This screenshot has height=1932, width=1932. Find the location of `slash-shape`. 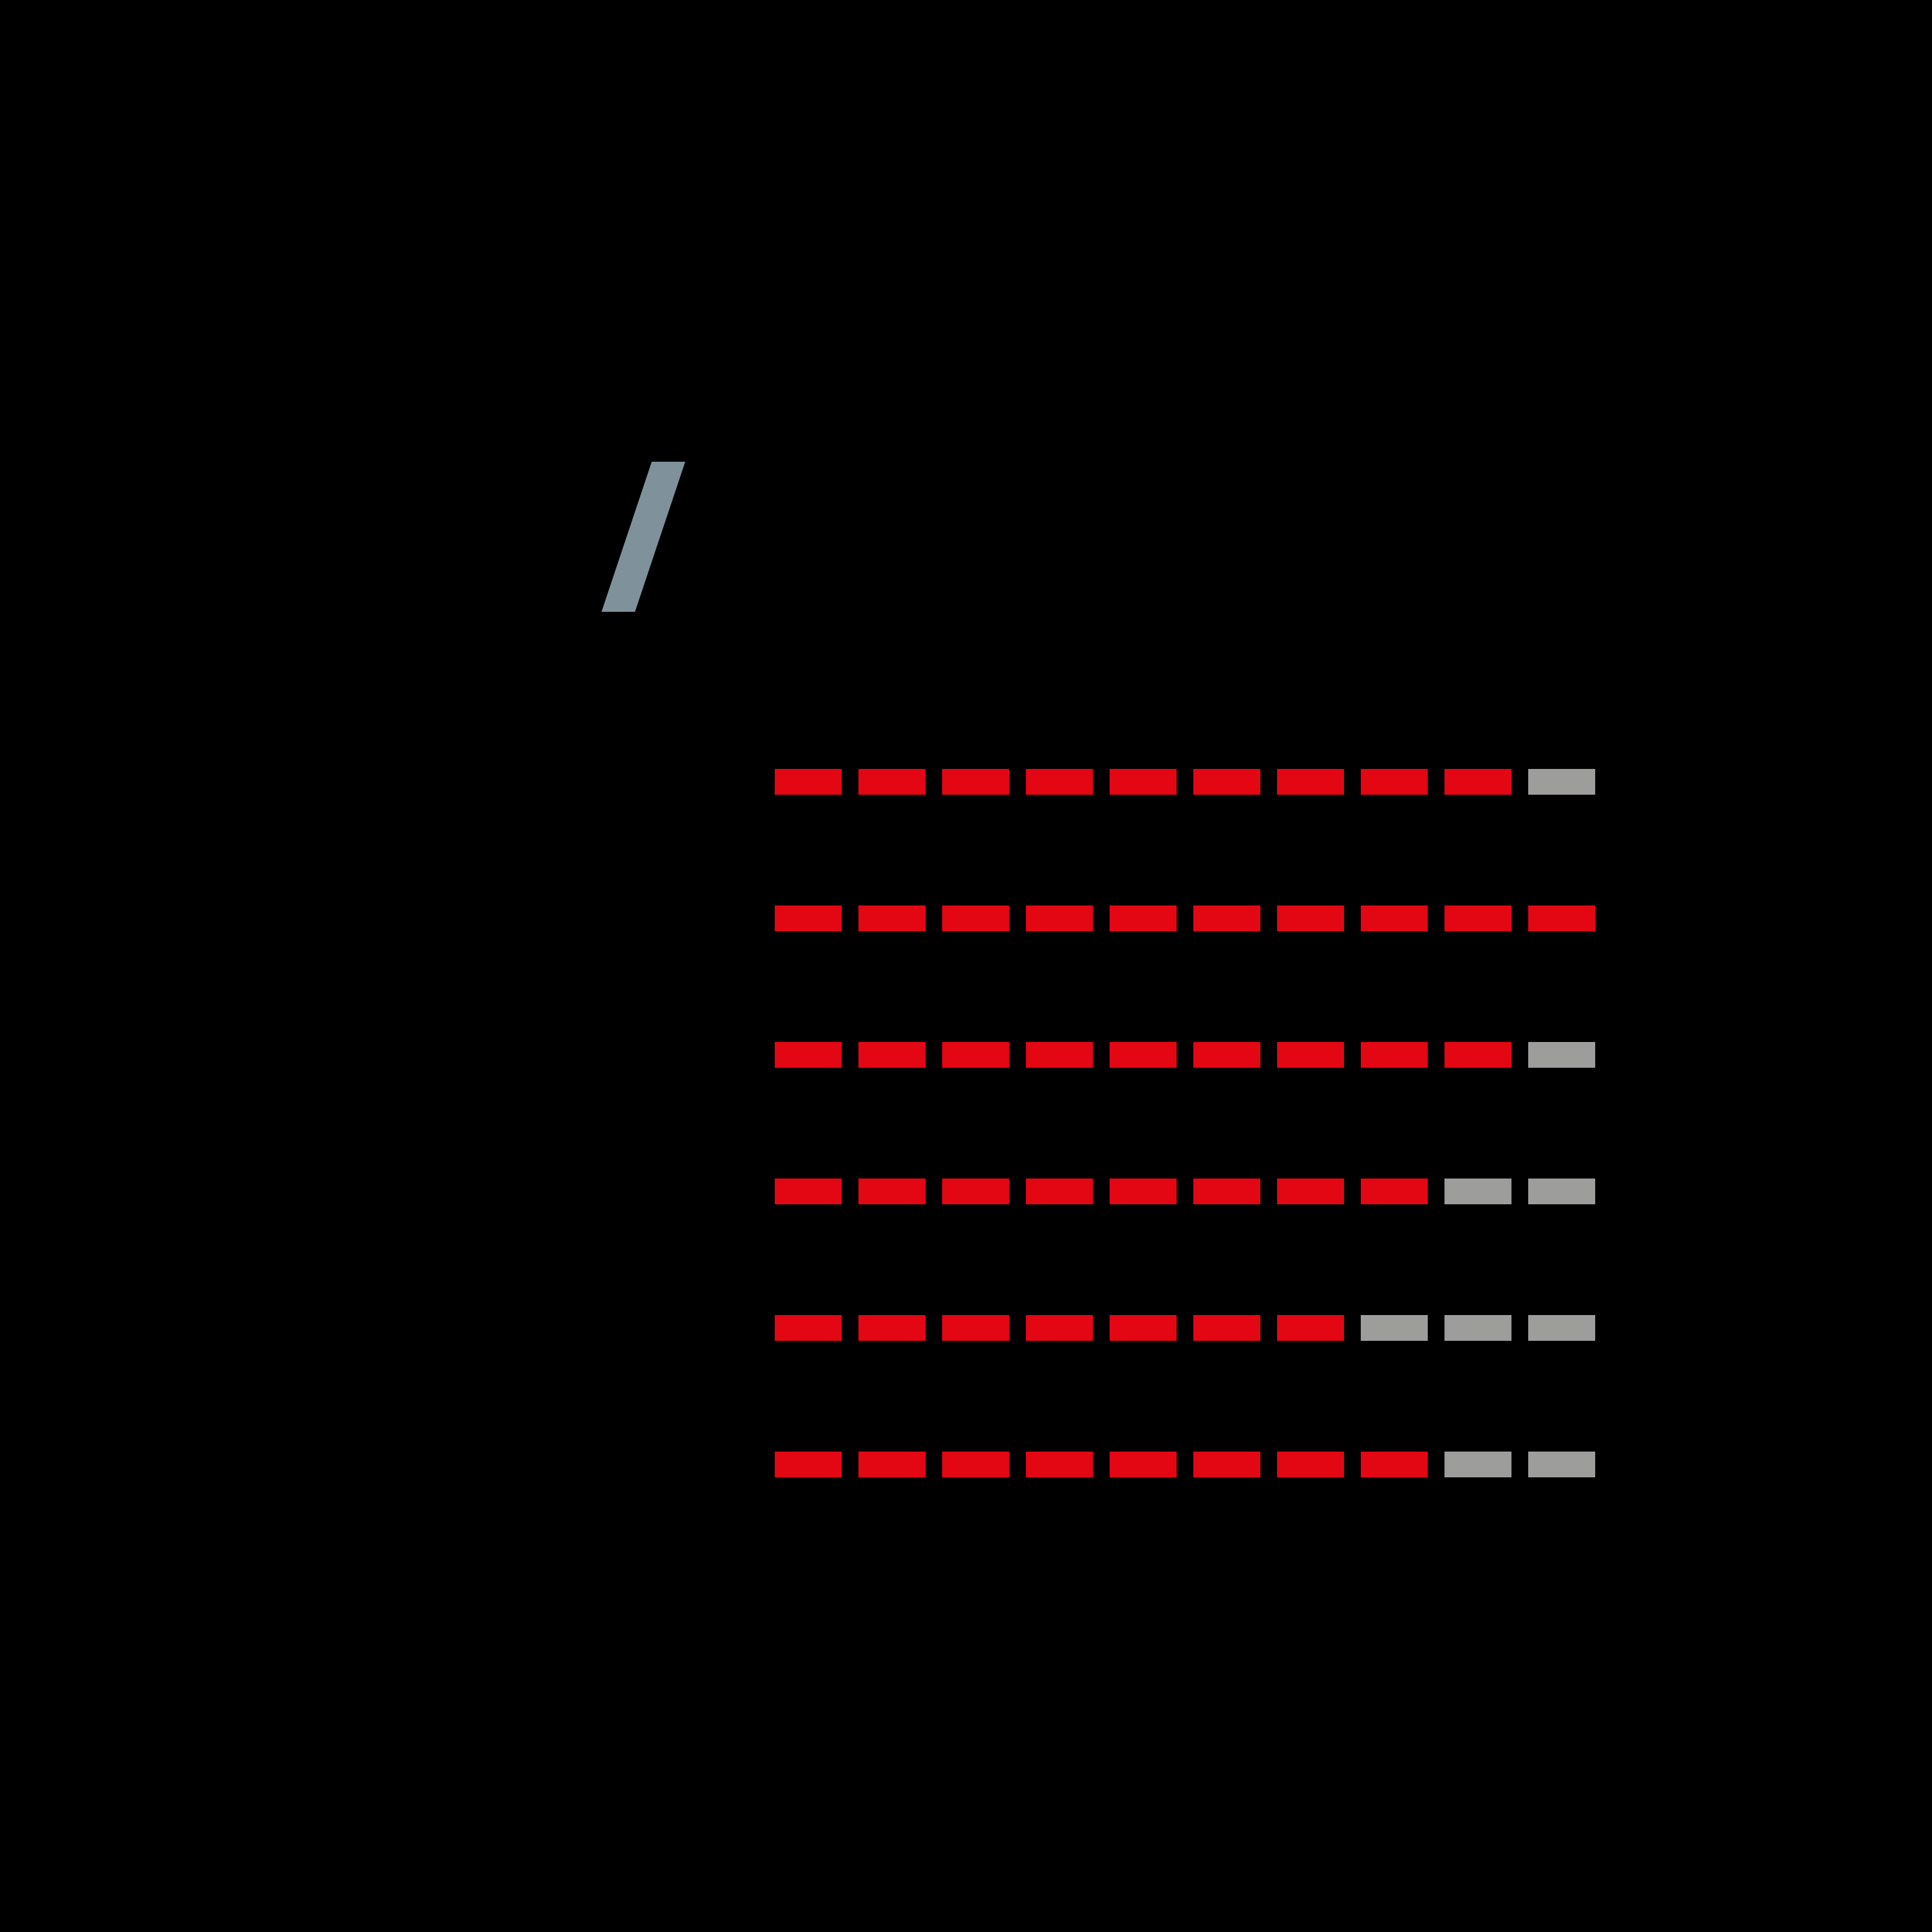

slash-shape is located at coordinates (643, 537).